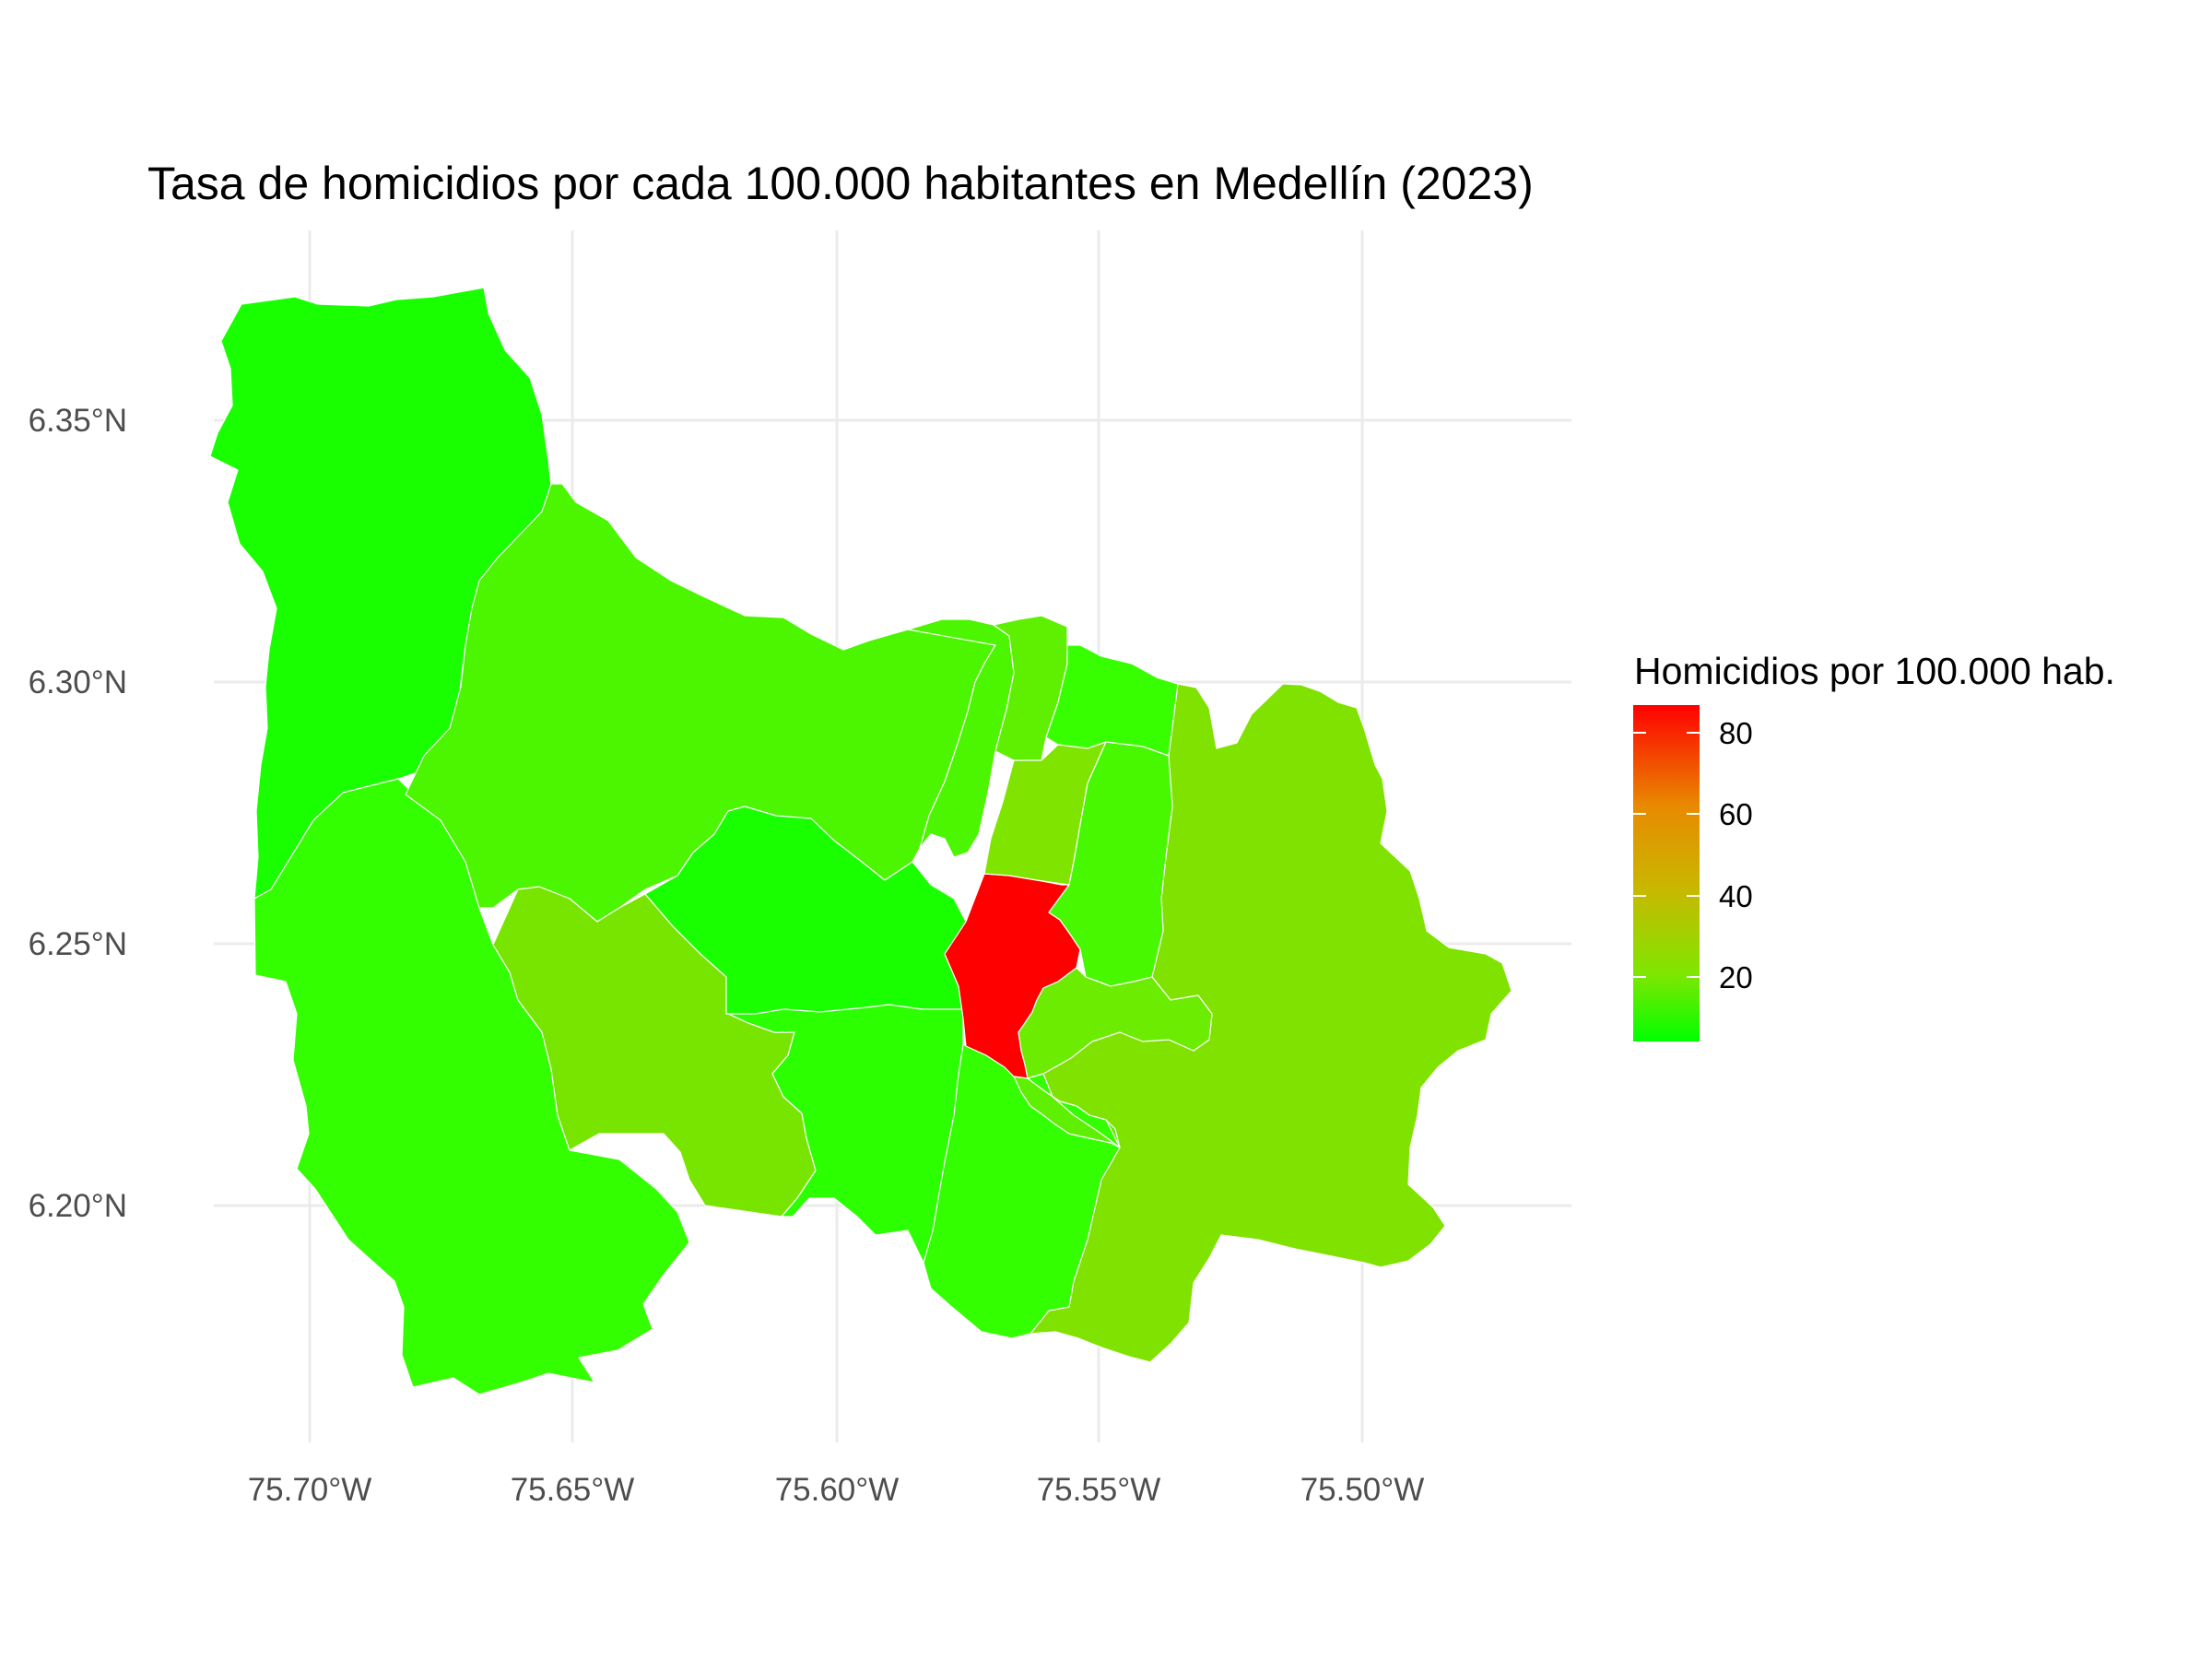  I want to click on legend-tick-label: 80, so click(1736, 733).